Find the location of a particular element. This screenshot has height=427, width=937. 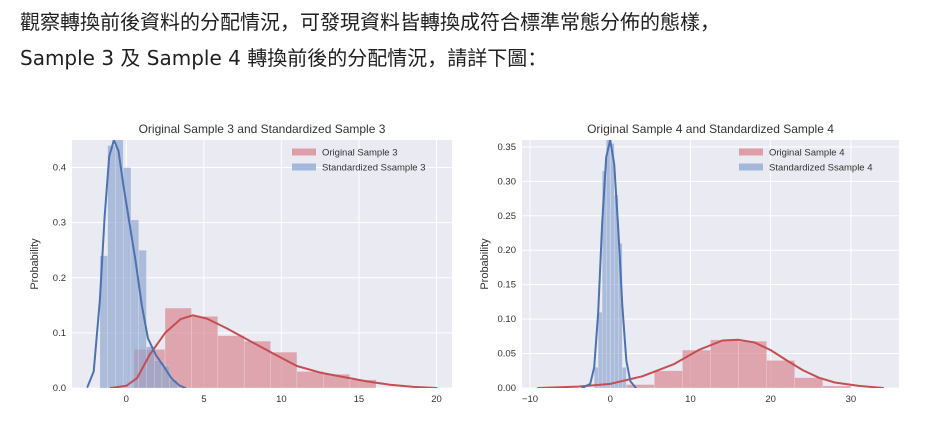

y-tick-label: 0.0 is located at coordinates (59, 388).